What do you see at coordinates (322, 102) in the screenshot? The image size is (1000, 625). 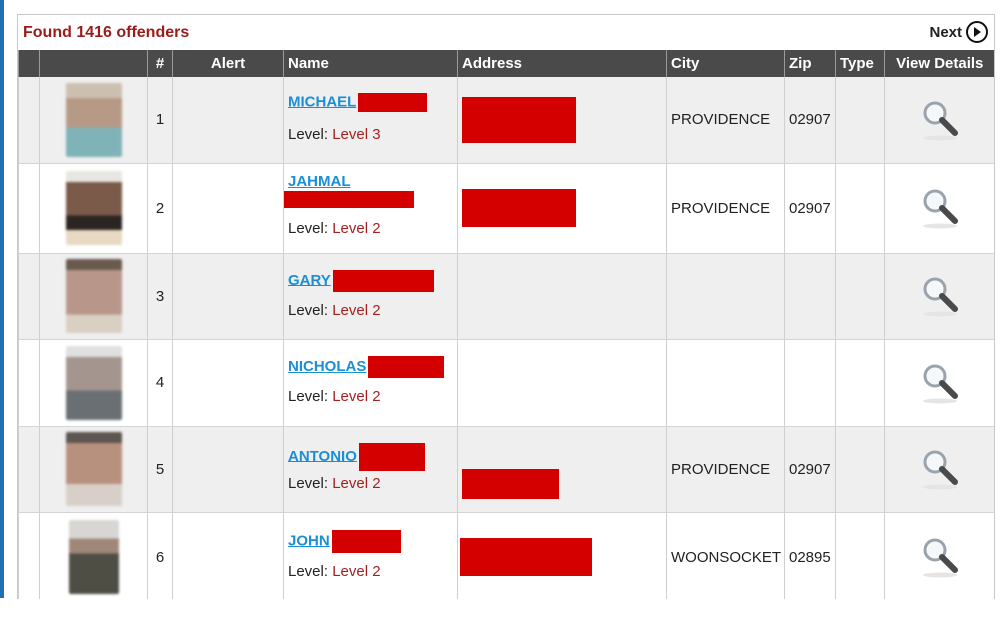 I see `offender-name-link: MICHAEL` at bounding box center [322, 102].